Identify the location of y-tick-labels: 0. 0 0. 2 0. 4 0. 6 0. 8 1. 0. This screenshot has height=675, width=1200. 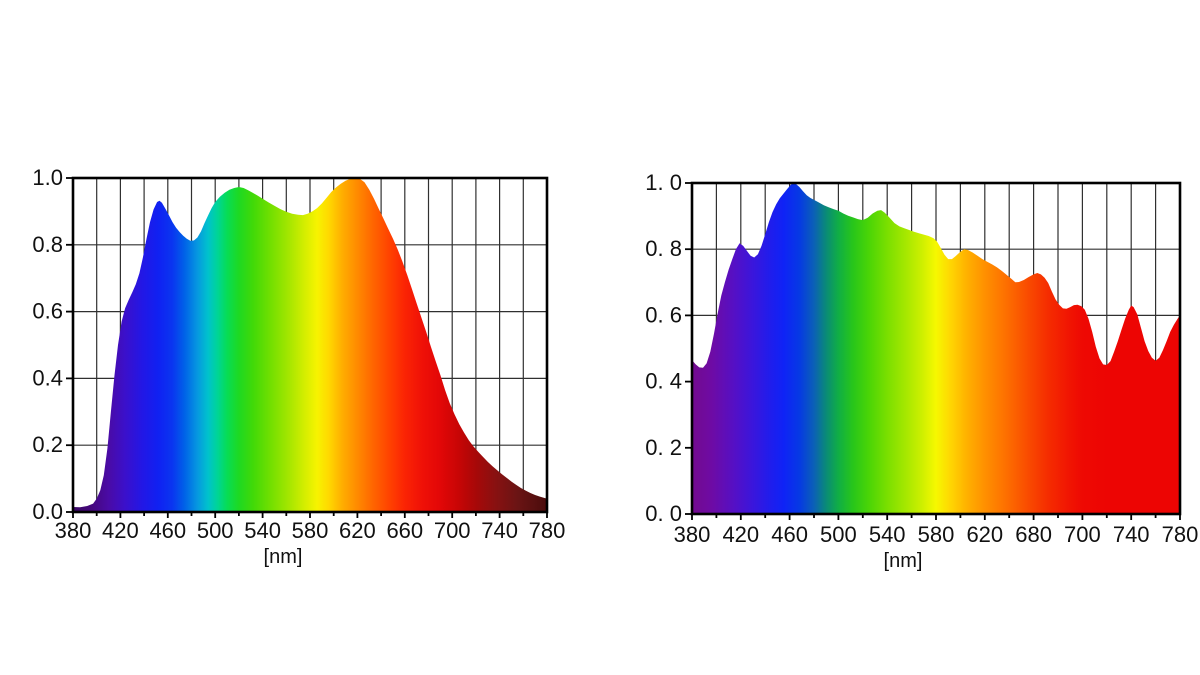
(663, 348).